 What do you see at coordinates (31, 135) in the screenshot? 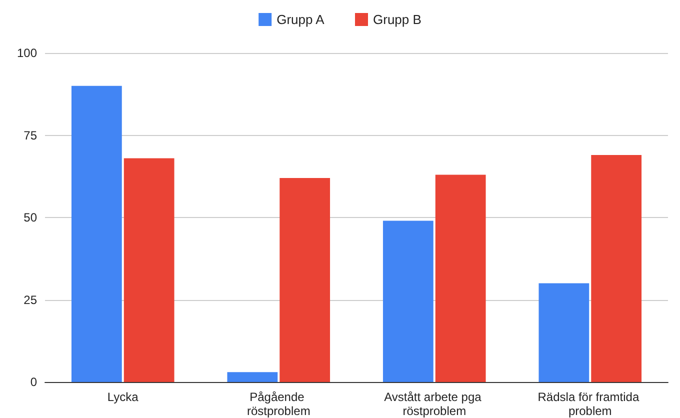
I see `y-tick-label: 75` at bounding box center [31, 135].